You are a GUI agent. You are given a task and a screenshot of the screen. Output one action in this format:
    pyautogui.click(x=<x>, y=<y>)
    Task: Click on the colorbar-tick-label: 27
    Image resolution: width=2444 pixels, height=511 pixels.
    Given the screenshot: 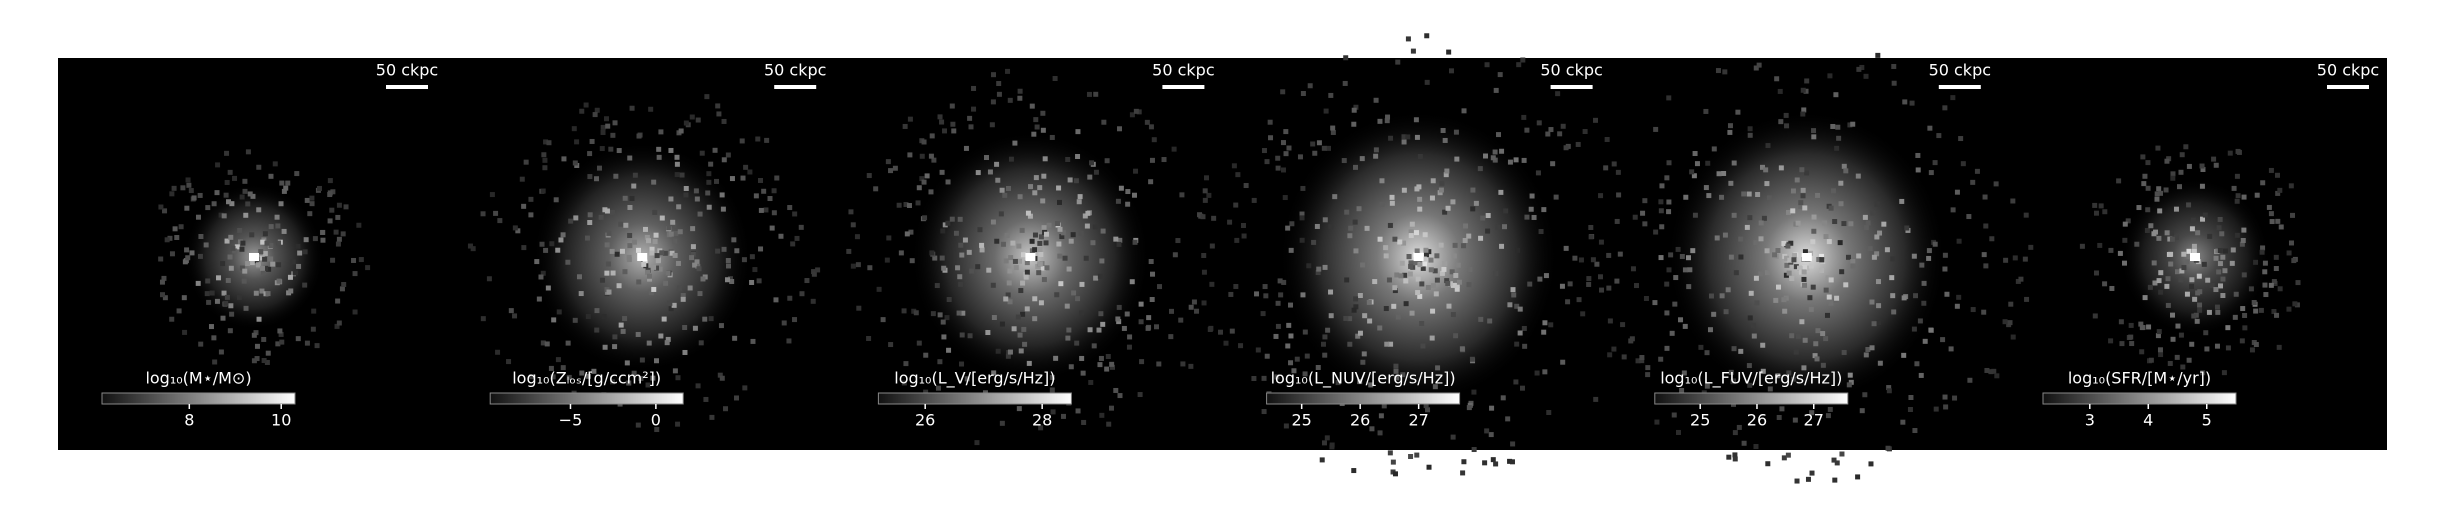 What is the action you would take?
    pyautogui.click(x=1814, y=420)
    